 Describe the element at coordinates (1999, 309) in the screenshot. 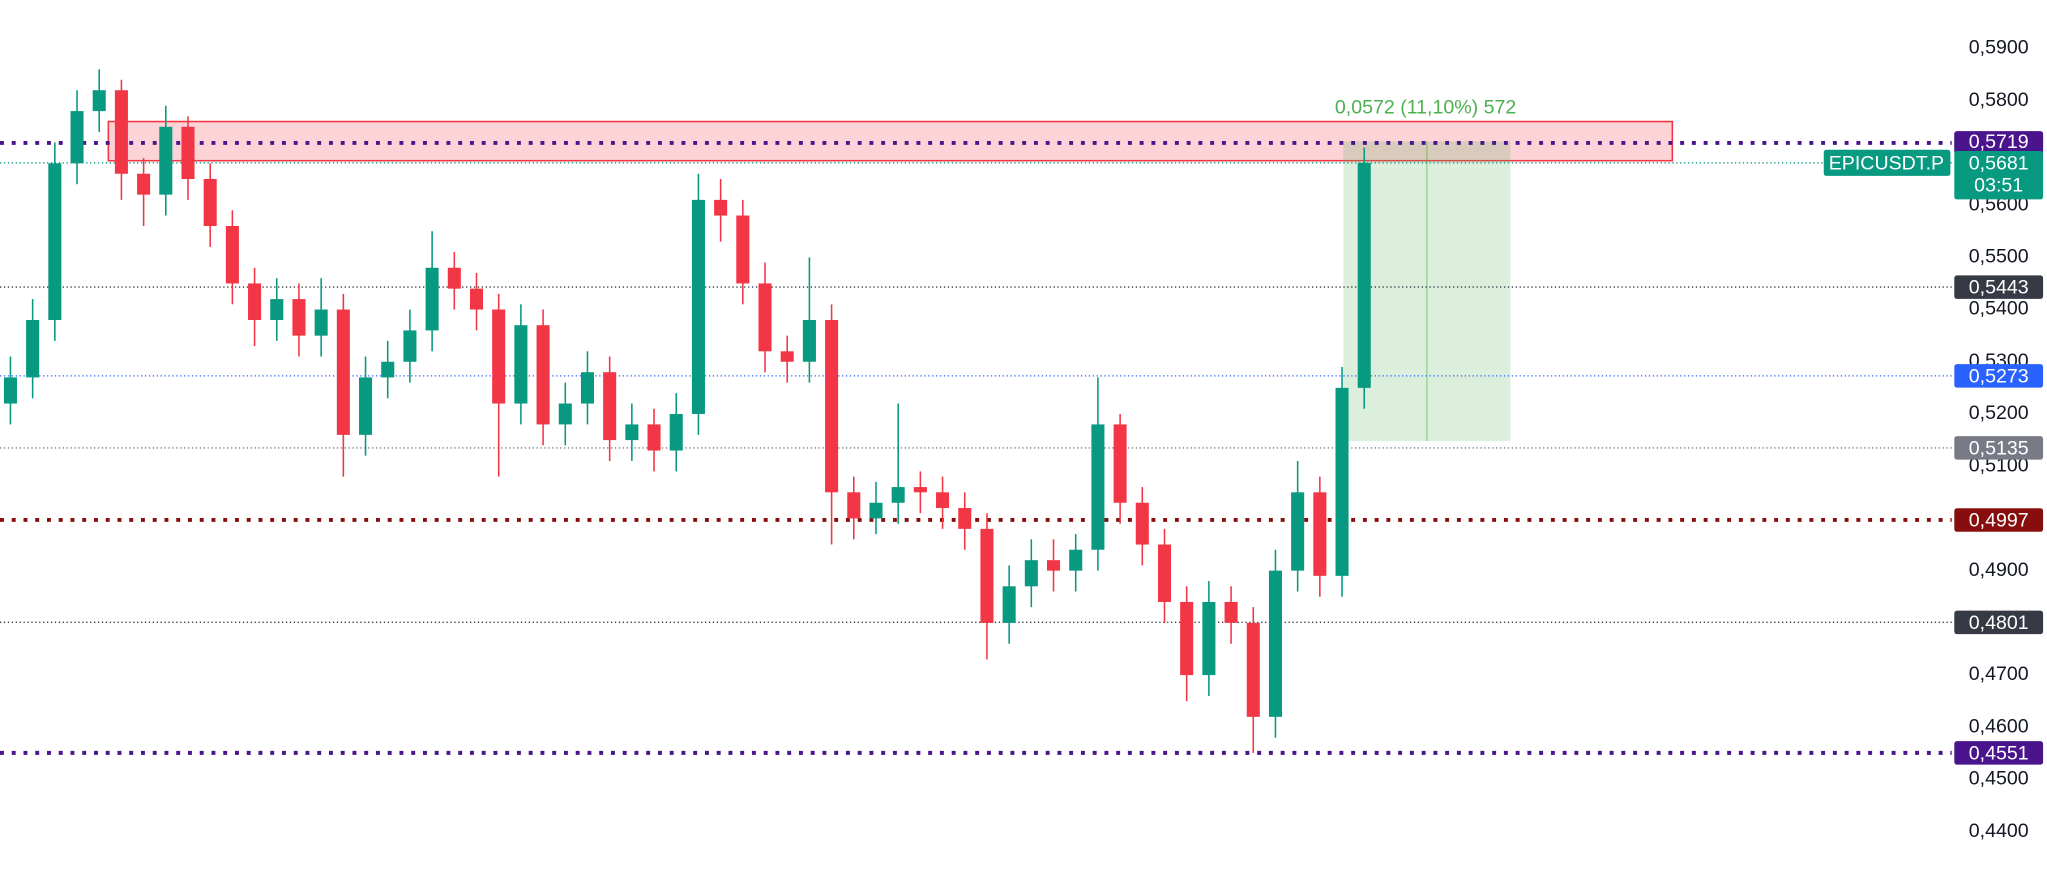

I see `y-tick-label: 0,5400` at that location.